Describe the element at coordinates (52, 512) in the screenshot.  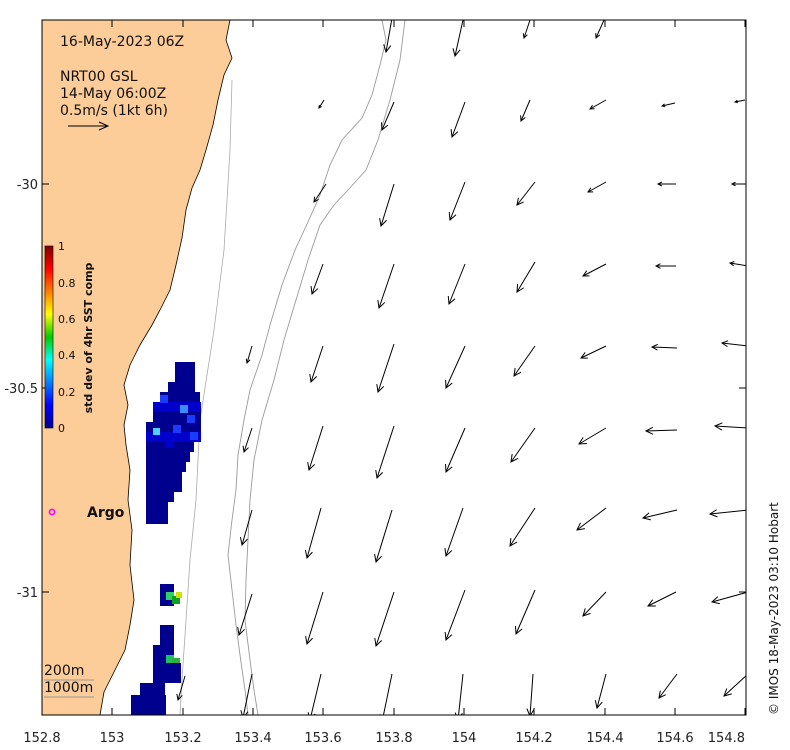
I see `argo-marker-icon` at that location.